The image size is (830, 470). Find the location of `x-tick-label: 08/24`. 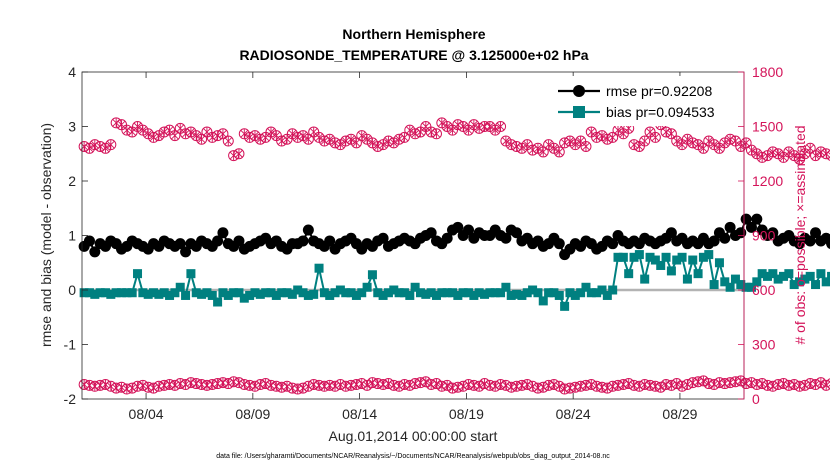

x-tick-label: 08/24 is located at coordinates (573, 414).